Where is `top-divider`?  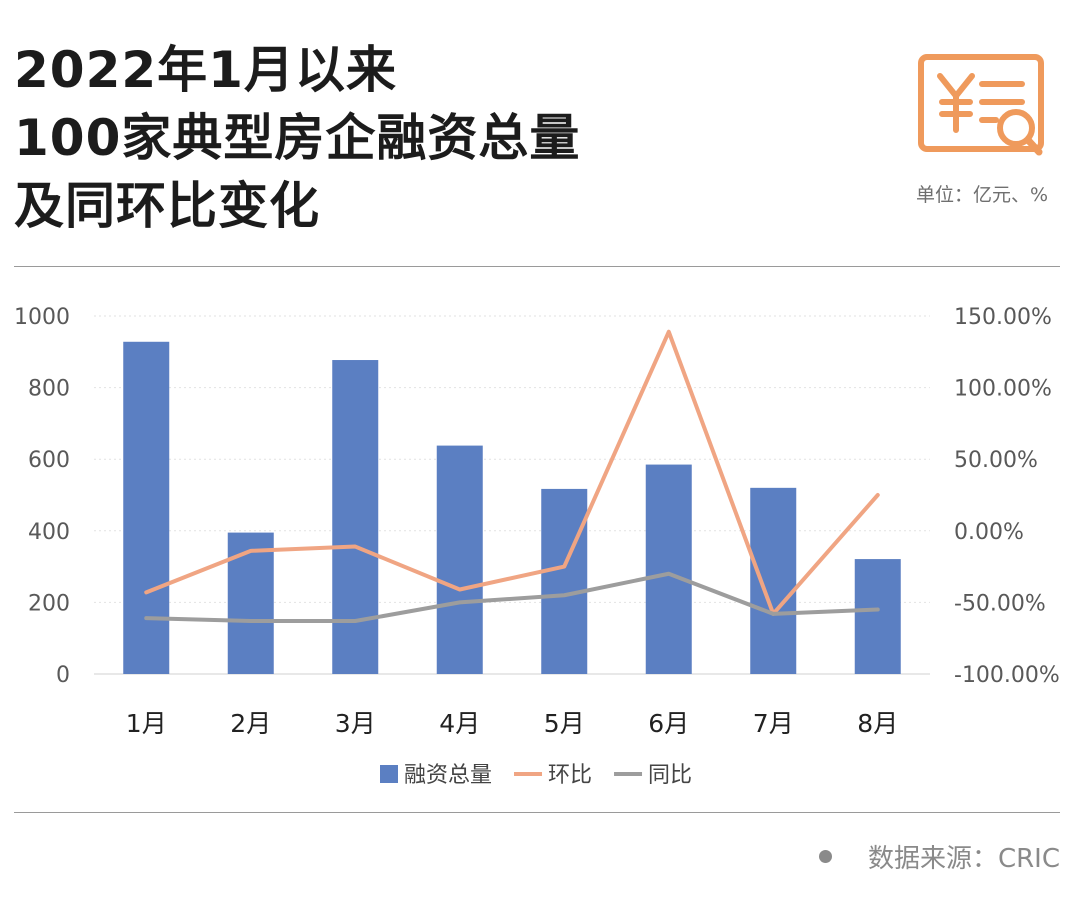
top-divider is located at coordinates (537, 266).